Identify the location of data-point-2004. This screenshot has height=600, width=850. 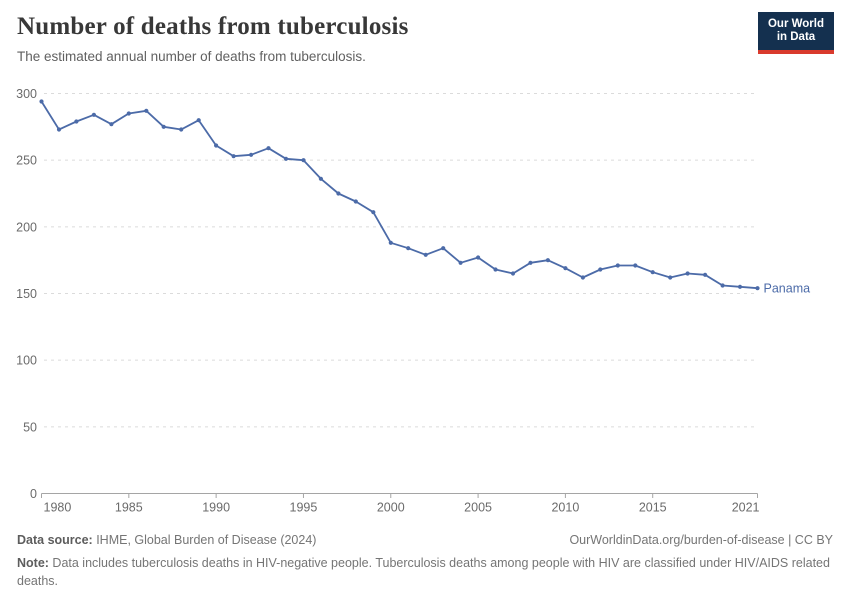
(460, 262).